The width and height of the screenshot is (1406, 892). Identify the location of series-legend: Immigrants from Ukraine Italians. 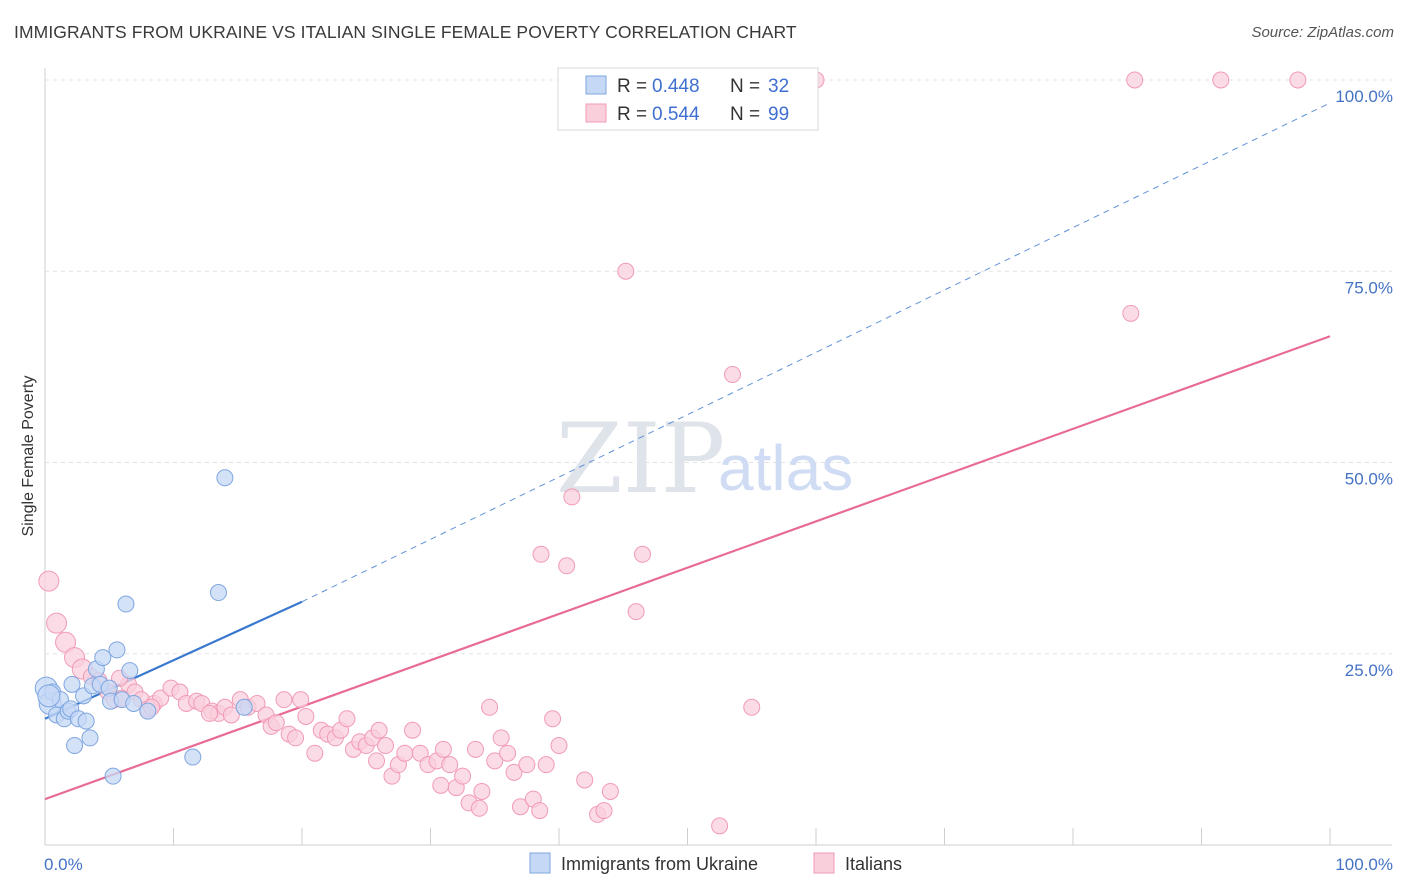
(715, 863).